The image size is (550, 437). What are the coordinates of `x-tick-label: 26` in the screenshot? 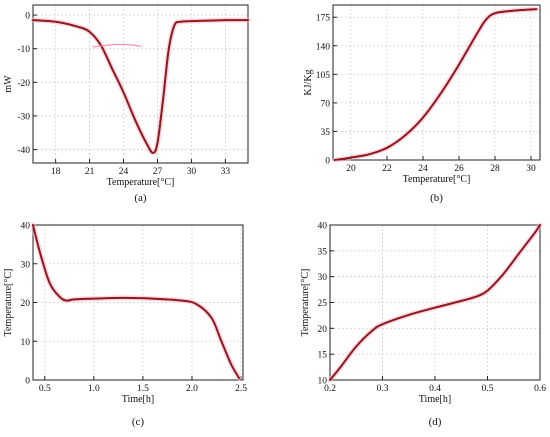 It's located at (459, 169).